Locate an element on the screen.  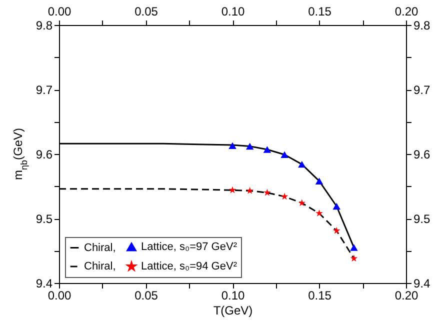
y2-tick-label: 9.8 is located at coordinates (422, 25).